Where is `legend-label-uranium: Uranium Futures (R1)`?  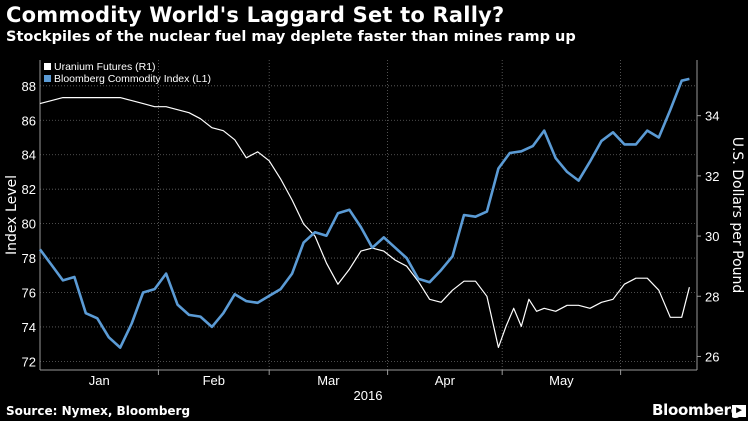 legend-label-uranium: Uranium Futures (R1) is located at coordinates (105, 67).